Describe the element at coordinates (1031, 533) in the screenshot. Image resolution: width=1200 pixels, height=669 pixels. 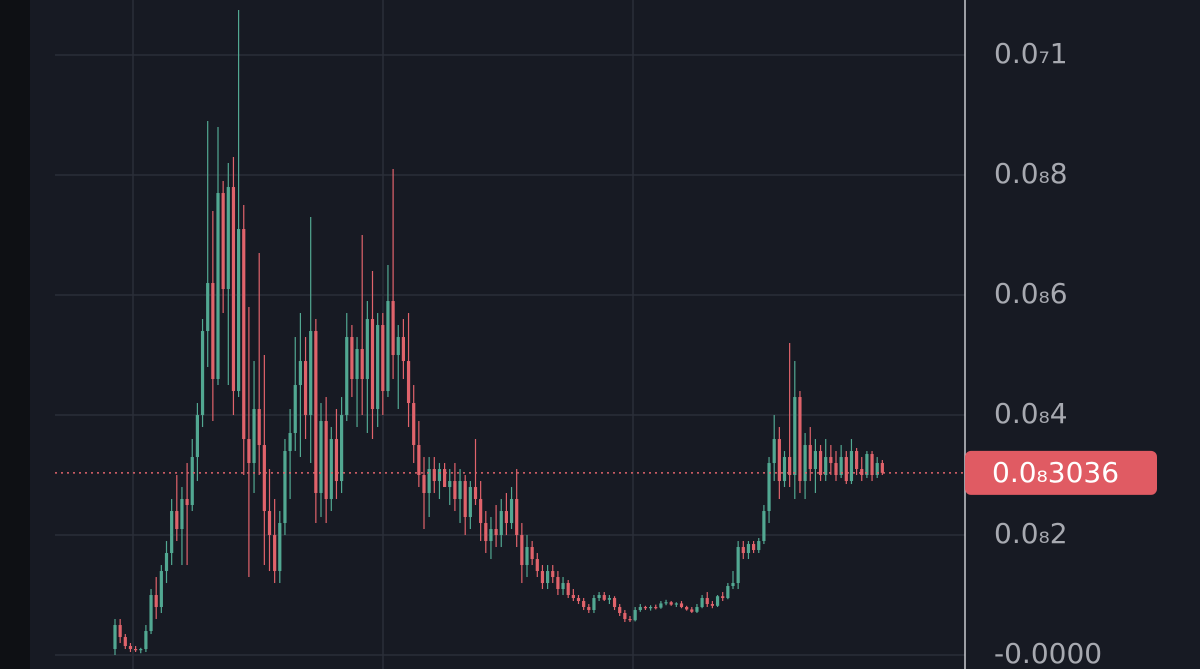
I see `y-tick-label: 0.0₈2` at that location.